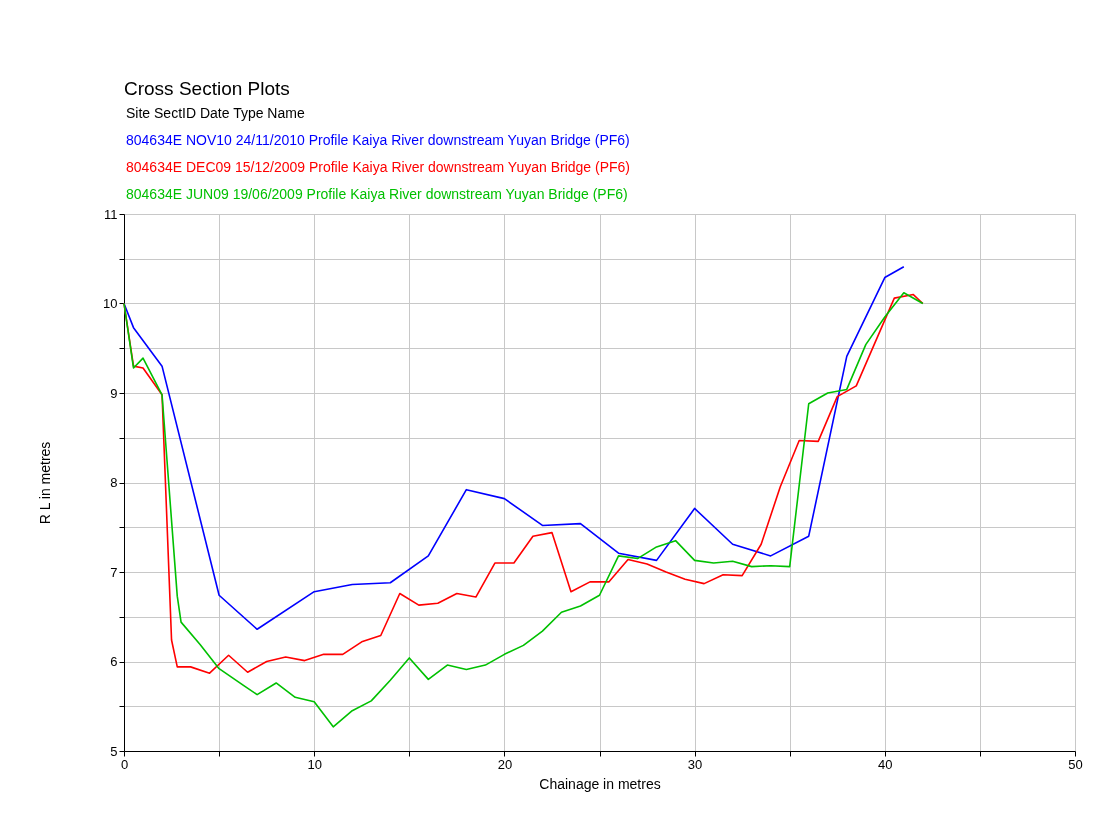 Image resolution: width=1102 pixels, height=816 pixels. I want to click on y-tick-label: 11, so click(111, 214).